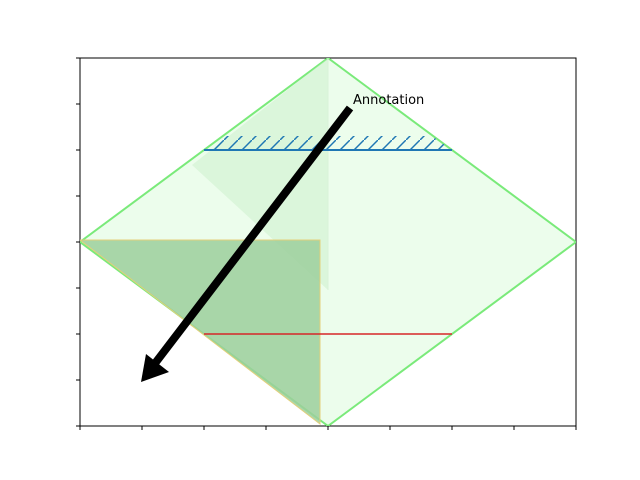  I want to click on shaded-triangle, so click(200, 332).